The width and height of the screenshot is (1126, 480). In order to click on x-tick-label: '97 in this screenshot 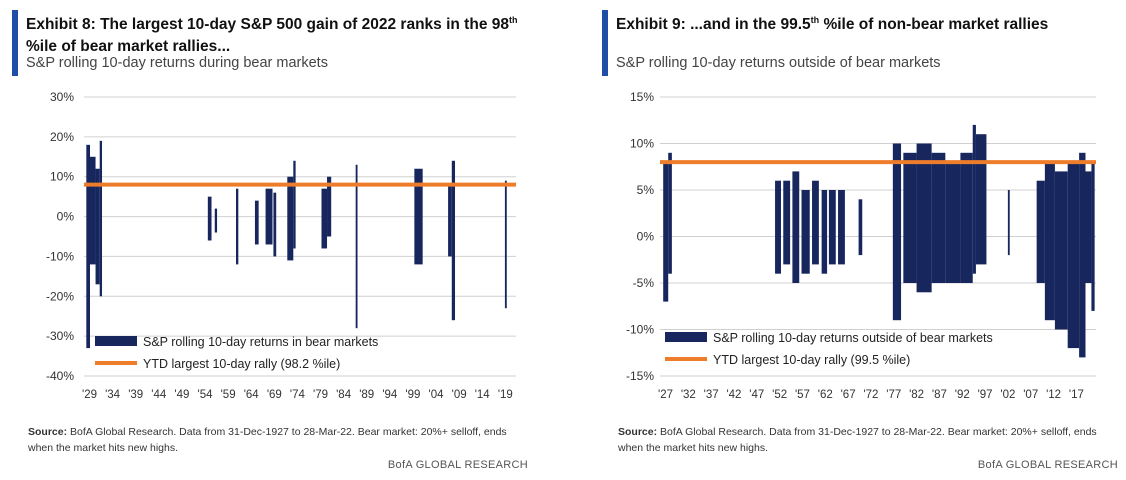, I will do `click(985, 395)`.